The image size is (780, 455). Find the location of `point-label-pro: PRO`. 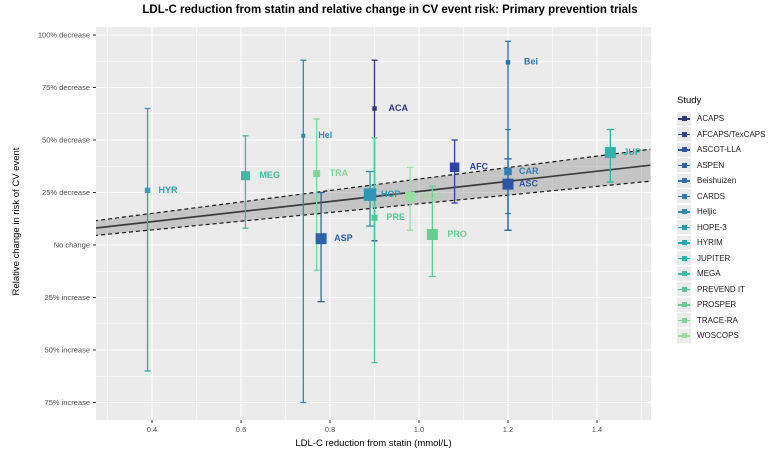

point-label-pro: PRO is located at coordinates (457, 234).